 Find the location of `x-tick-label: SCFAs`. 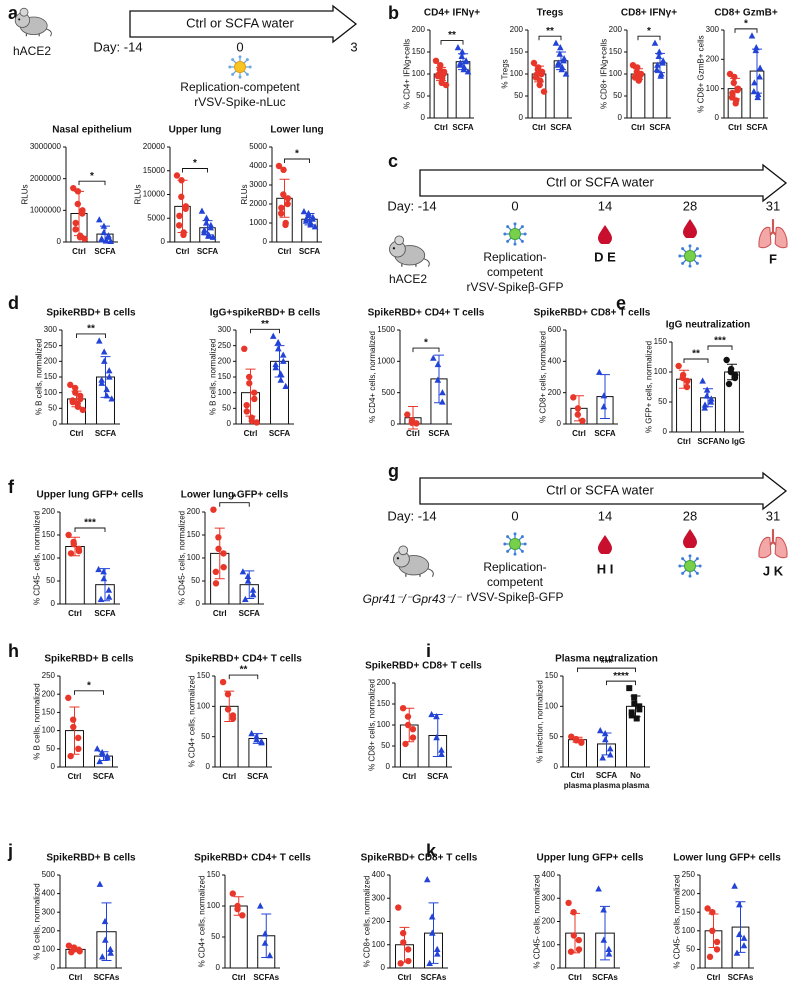

x-tick-label: SCFAs is located at coordinates (107, 977).